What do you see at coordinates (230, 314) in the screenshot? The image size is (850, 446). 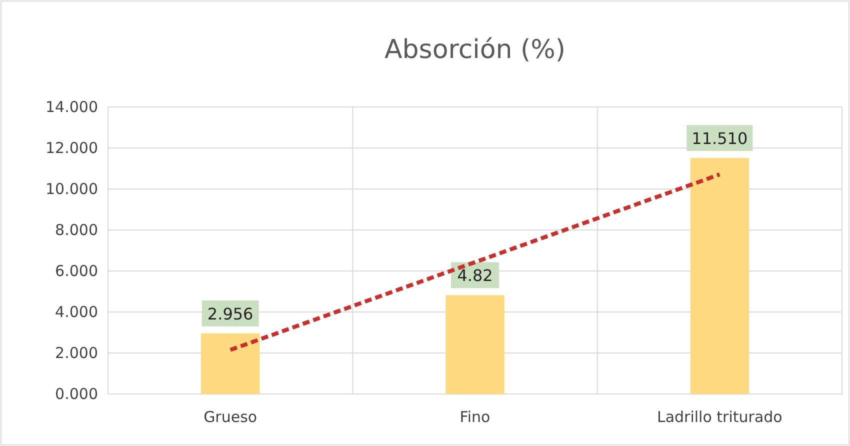 I see `data-label: 2.956` at bounding box center [230, 314].